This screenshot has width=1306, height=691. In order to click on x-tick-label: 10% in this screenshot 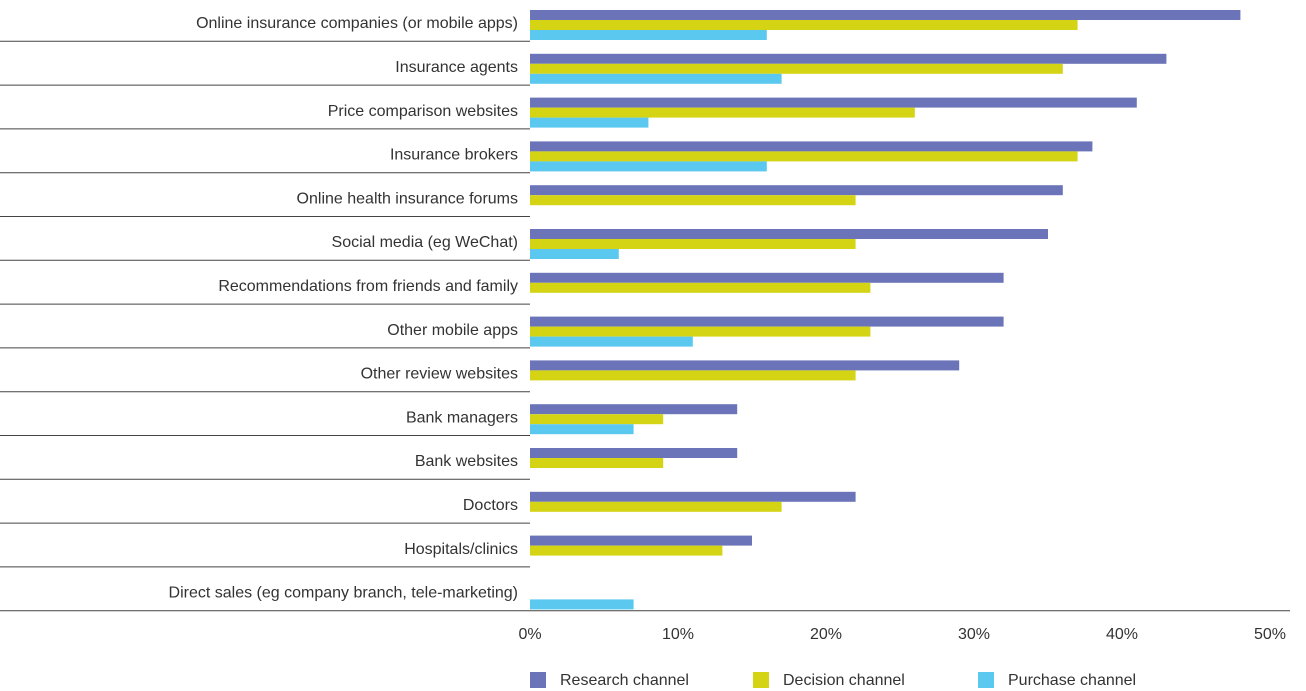, I will do `click(678, 634)`.